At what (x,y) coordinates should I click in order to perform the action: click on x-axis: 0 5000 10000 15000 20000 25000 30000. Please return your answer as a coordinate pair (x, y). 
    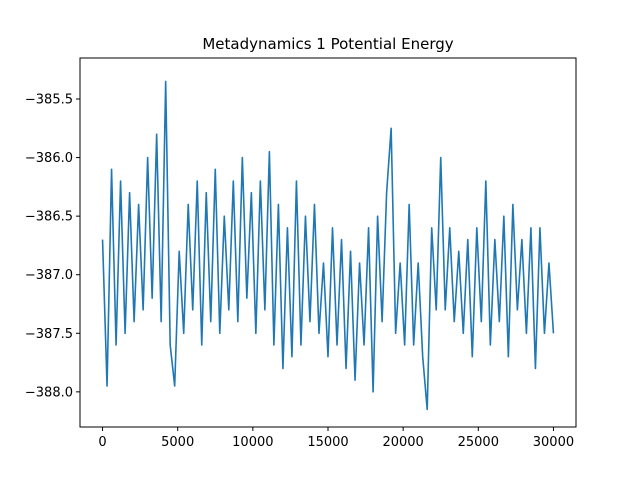
    Looking at the image, I should click on (336, 438).